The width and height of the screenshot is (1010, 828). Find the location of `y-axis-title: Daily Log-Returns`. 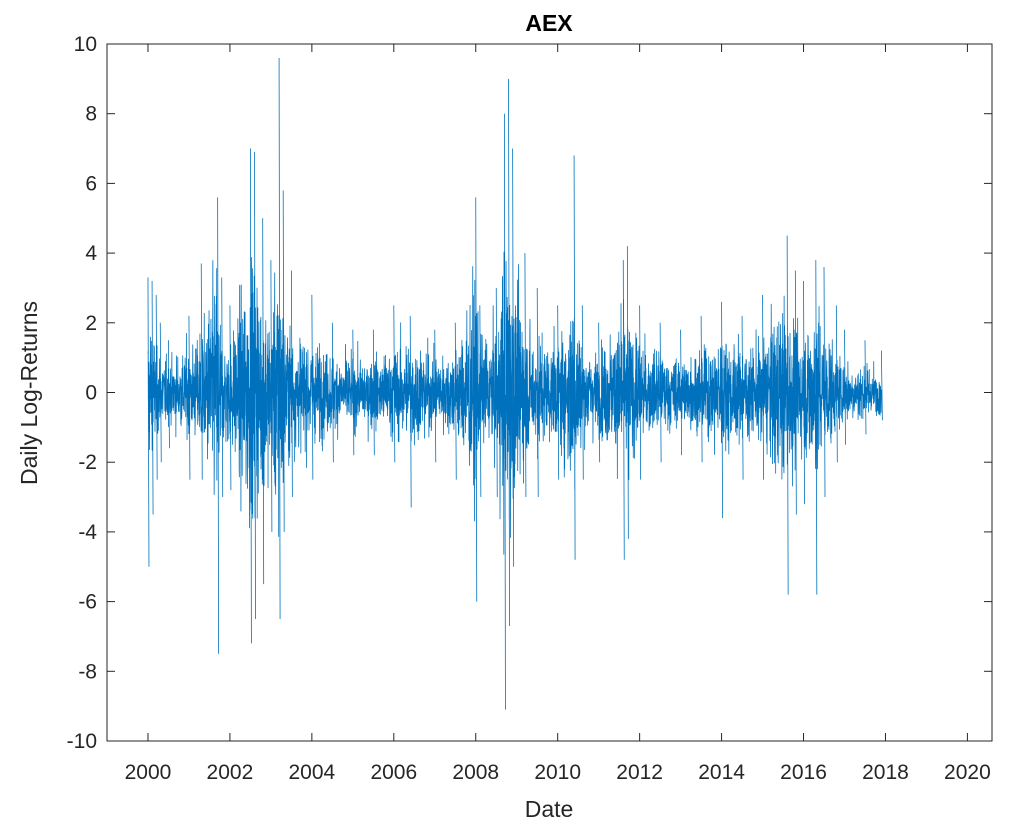

y-axis-title: Daily Log-Returns is located at coordinates (29, 393).